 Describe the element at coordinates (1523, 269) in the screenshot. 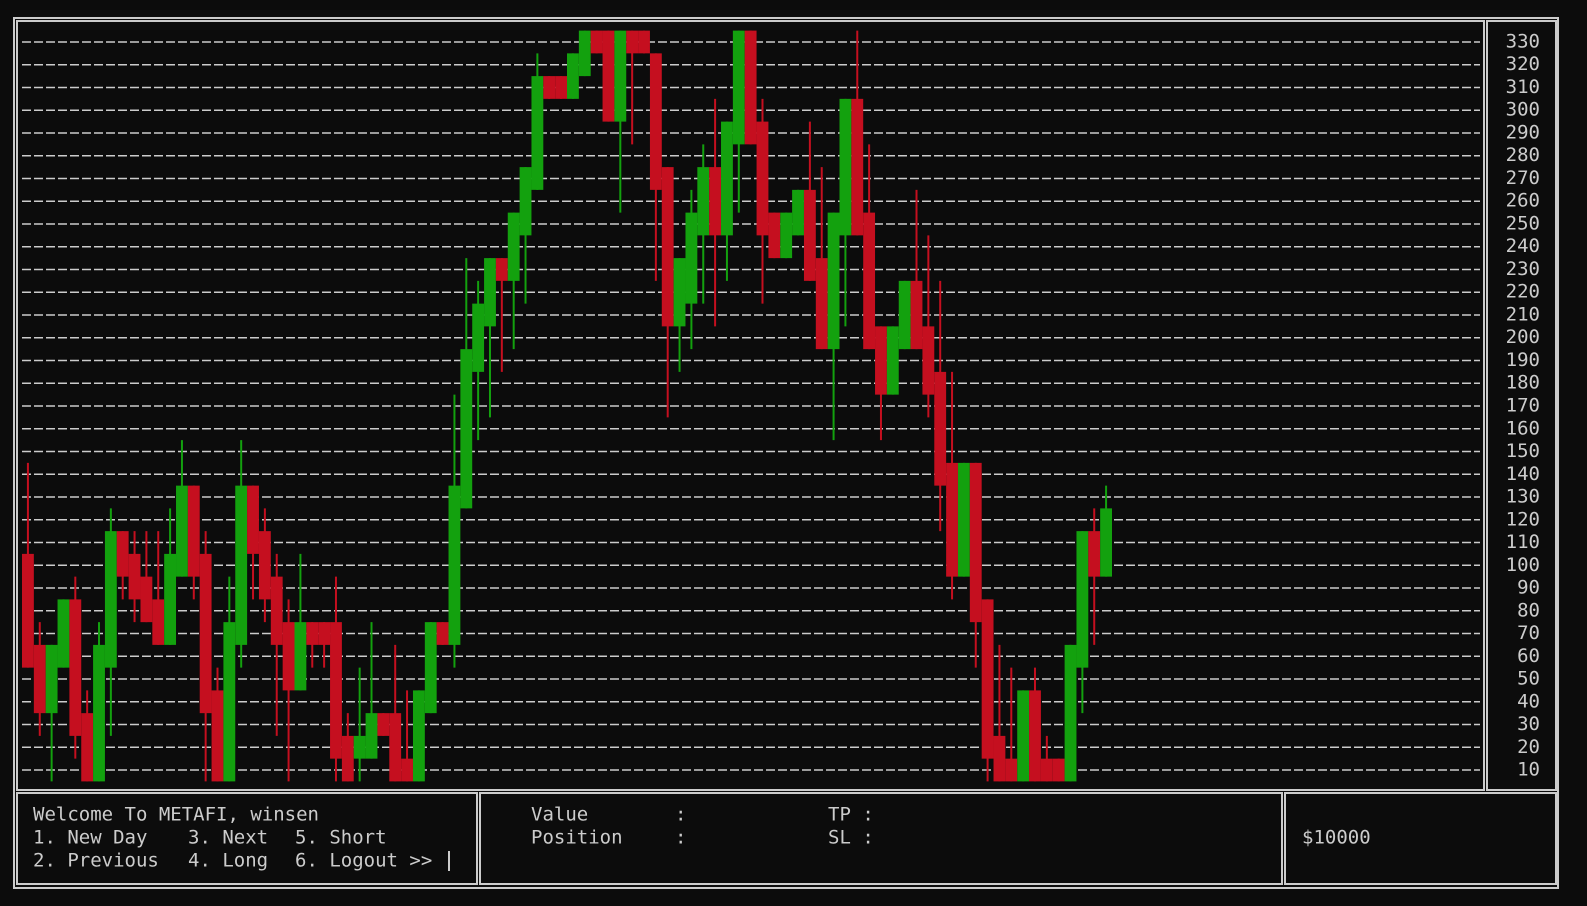

I see `y-tick-label: 230` at that location.